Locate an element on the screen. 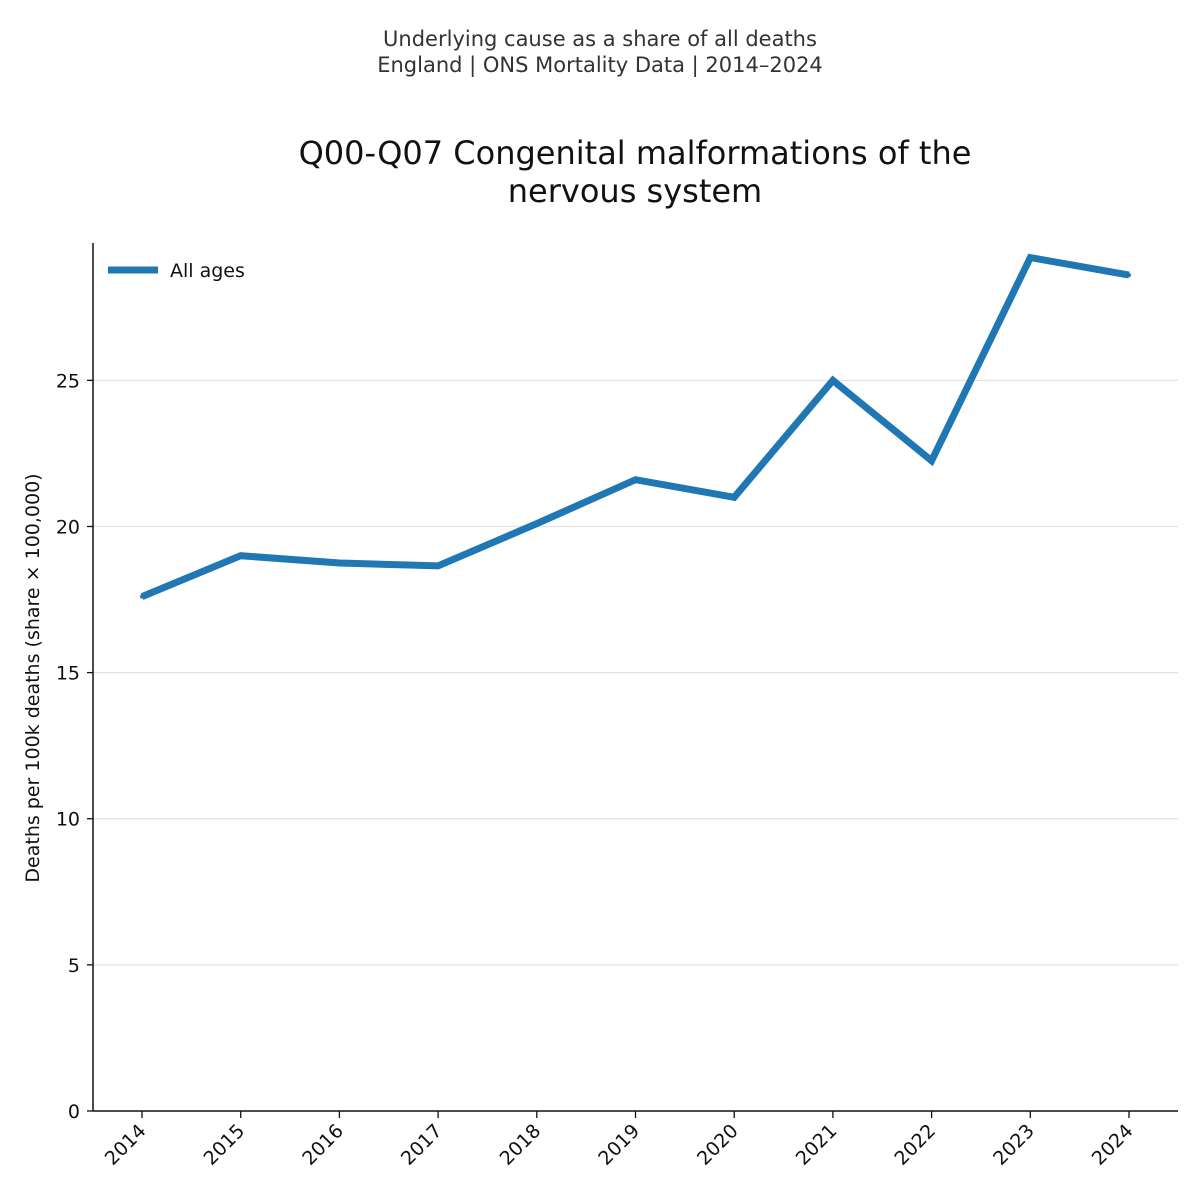  x-tick-label-2022: 2022 is located at coordinates (915, 1145).